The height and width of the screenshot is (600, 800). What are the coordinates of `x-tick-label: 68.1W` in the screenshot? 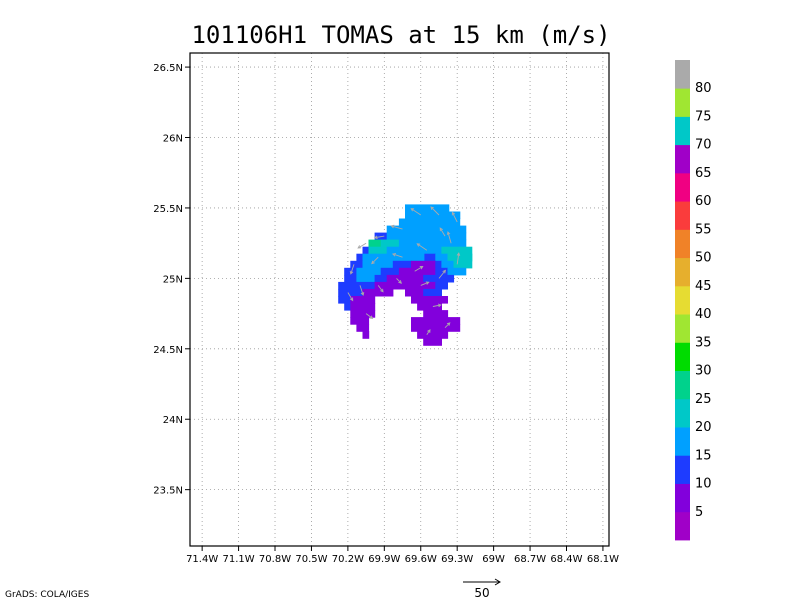 It's located at (603, 559).